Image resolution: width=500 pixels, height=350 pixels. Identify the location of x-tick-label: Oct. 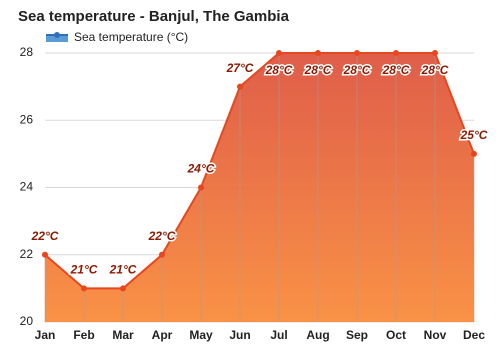
(396, 335).